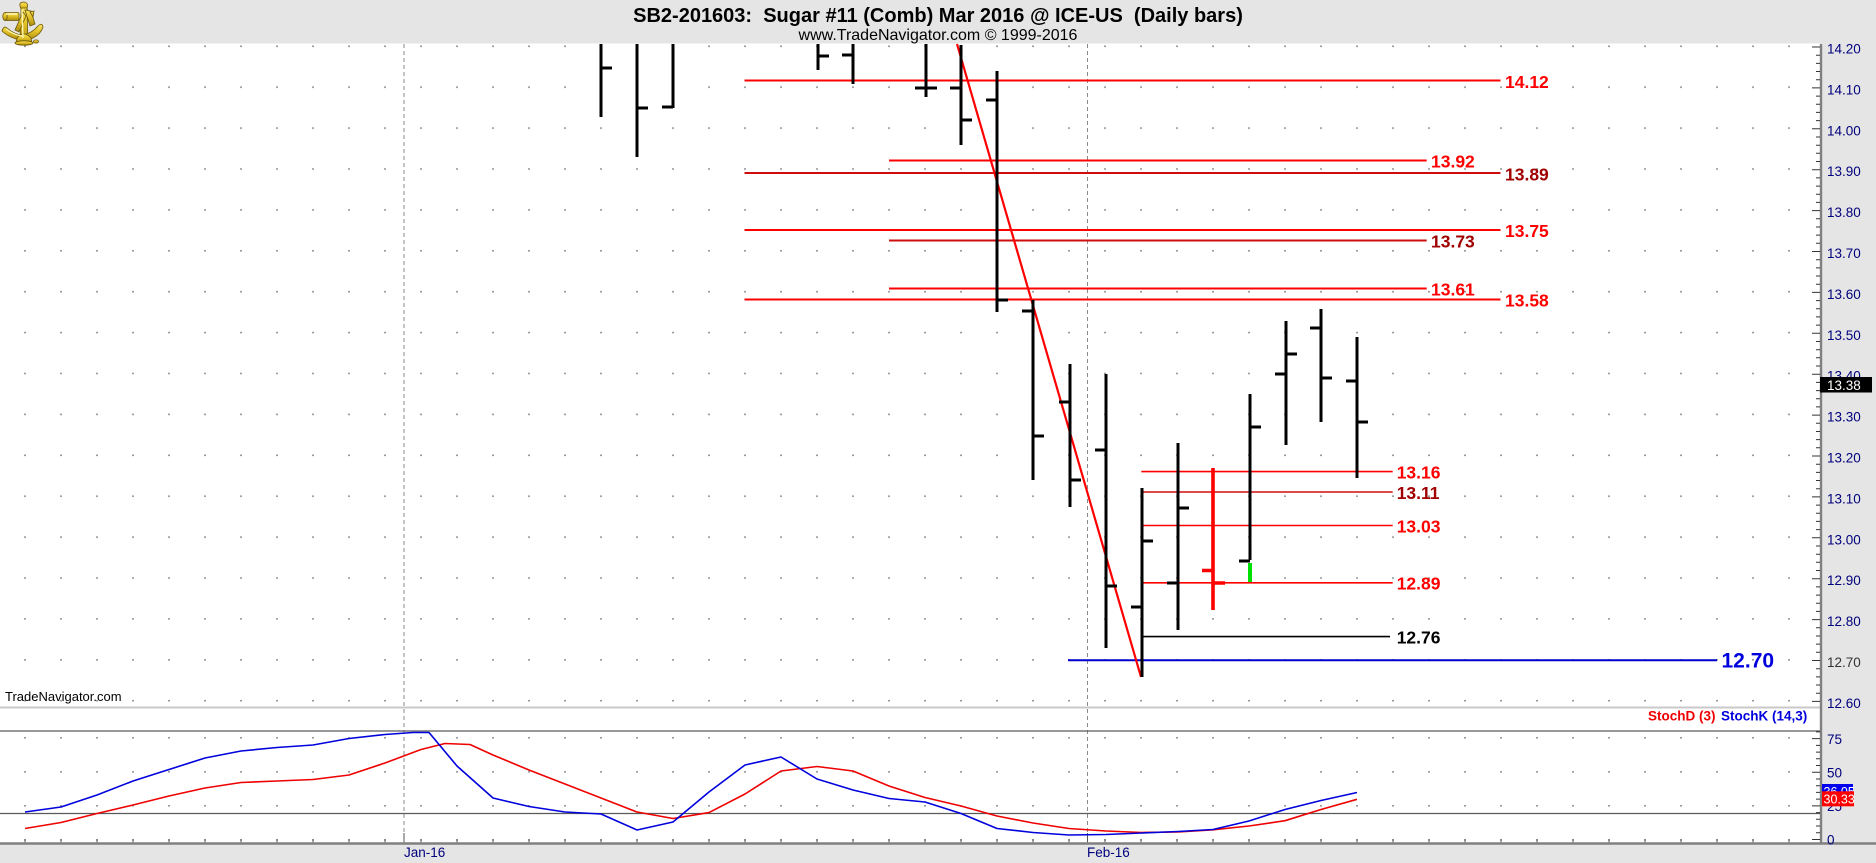 The image size is (1876, 863). What do you see at coordinates (1844, 539) in the screenshot?
I see `svg-text: 13.00` at bounding box center [1844, 539].